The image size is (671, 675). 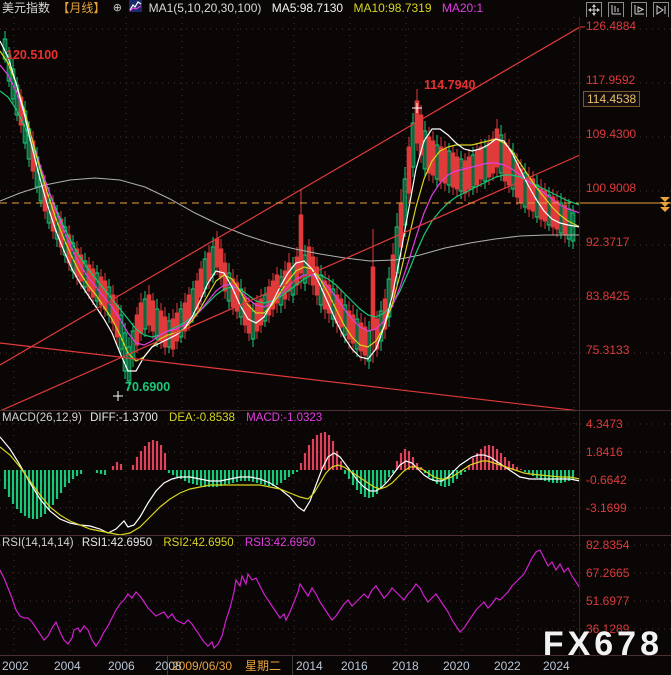 I want to click on annotation-high-old: 120.5100, so click(x=32, y=55).